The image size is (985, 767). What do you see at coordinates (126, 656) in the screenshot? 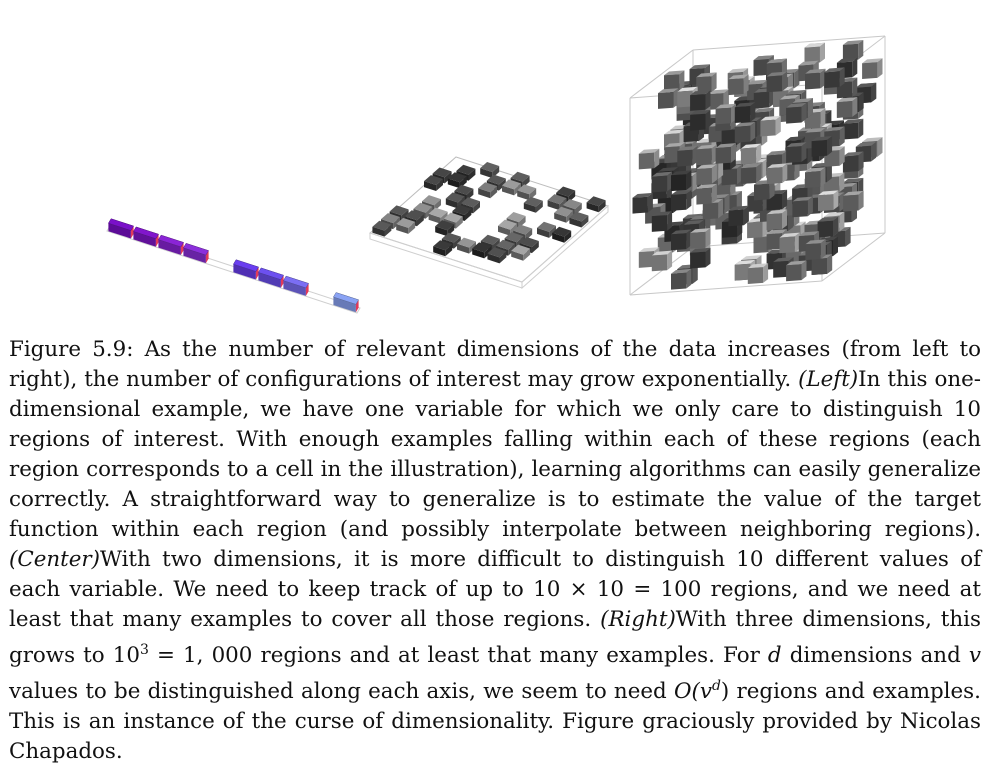
I see `right-math-base: 10` at bounding box center [126, 656].